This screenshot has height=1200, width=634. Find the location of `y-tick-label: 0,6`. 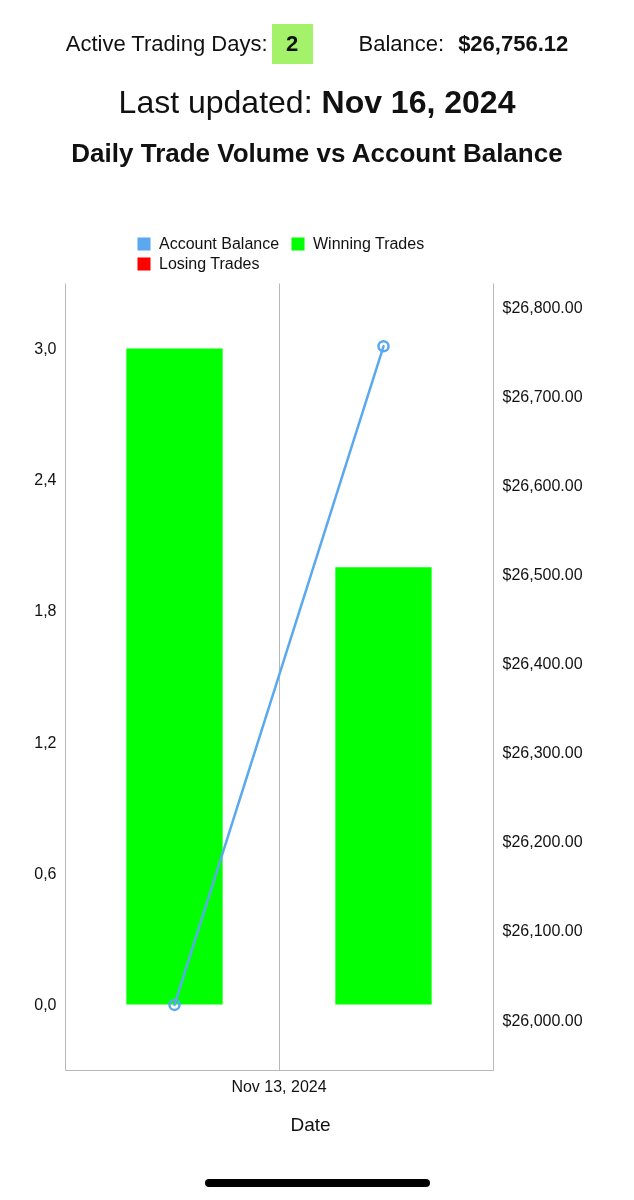

y-tick-label: 0,6 is located at coordinates (45, 873).